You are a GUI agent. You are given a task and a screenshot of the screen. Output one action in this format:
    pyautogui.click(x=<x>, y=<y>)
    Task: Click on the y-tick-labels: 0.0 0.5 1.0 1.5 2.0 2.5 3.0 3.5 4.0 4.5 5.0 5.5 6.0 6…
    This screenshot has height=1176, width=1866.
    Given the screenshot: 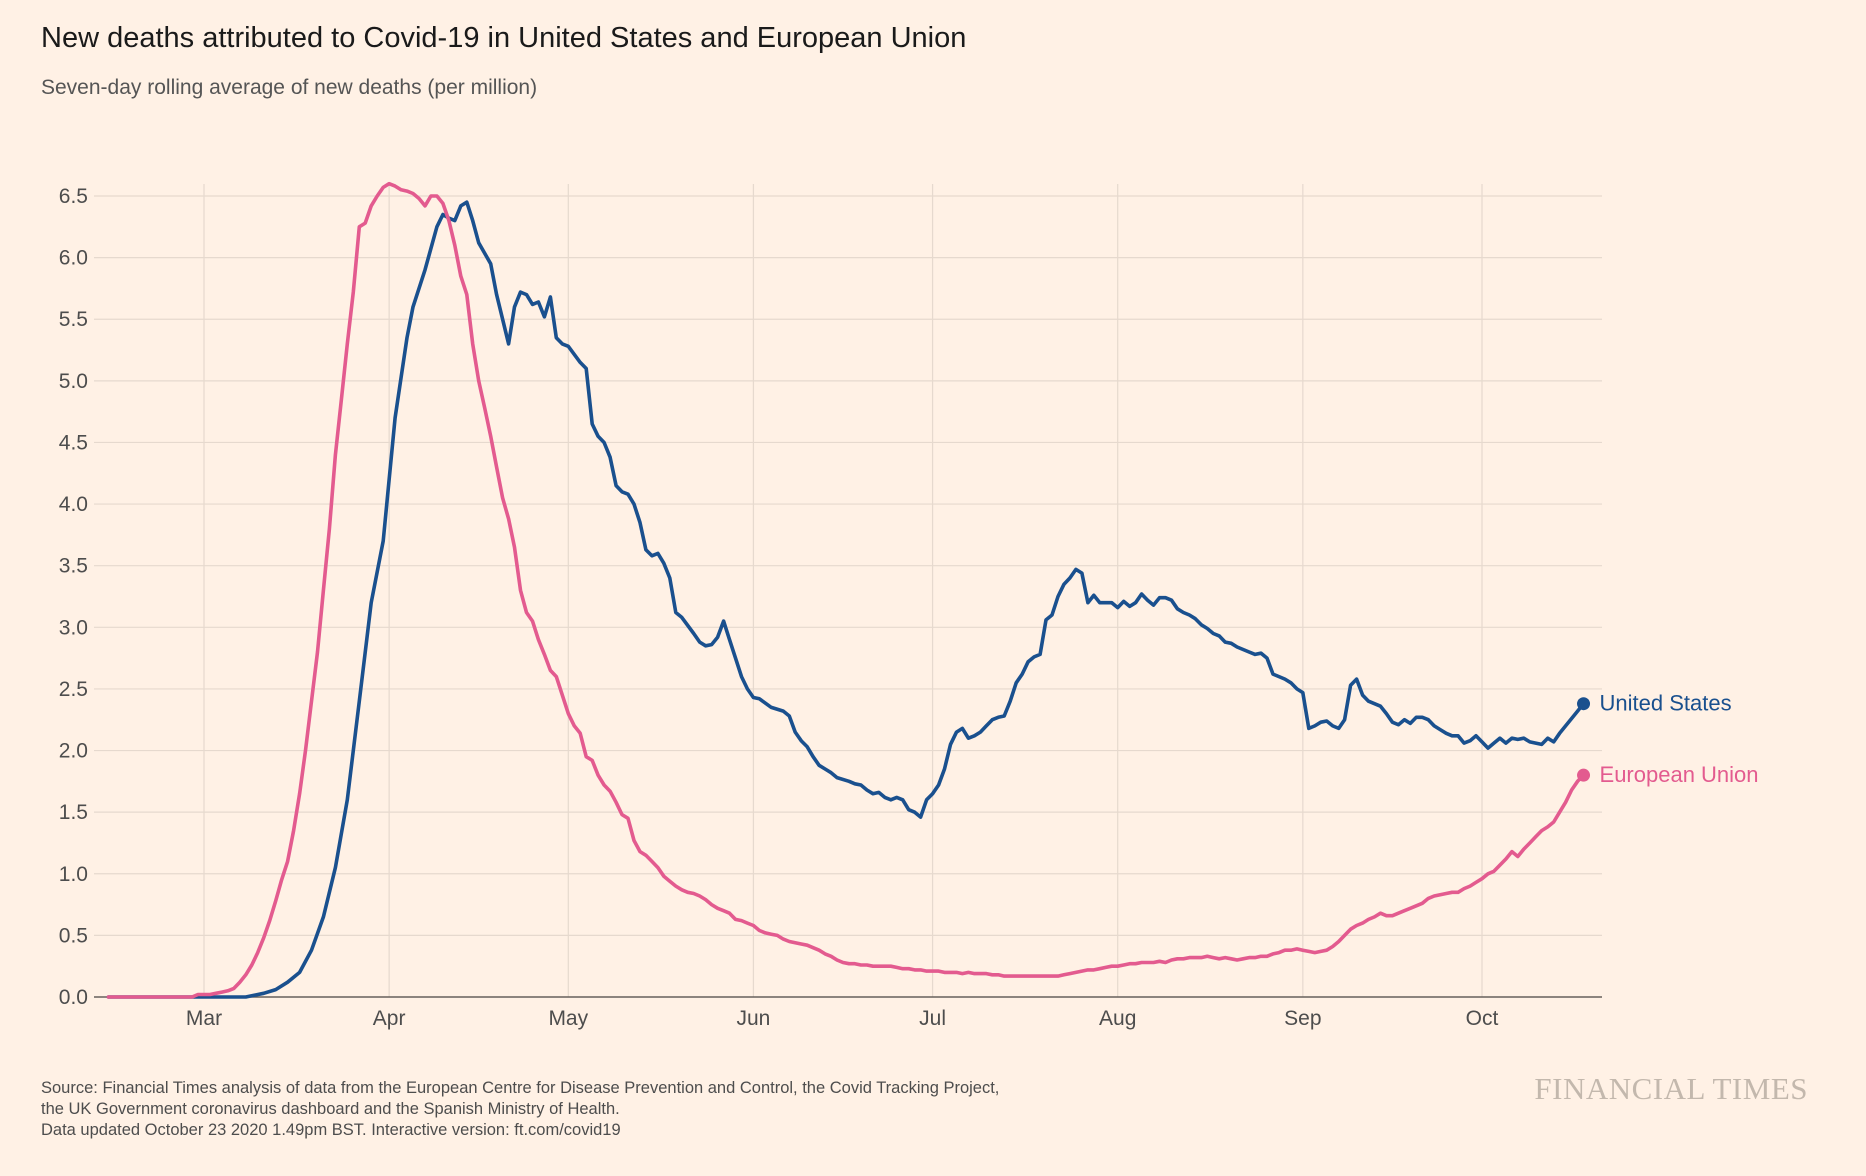 What is the action you would take?
    pyautogui.click(x=73, y=597)
    